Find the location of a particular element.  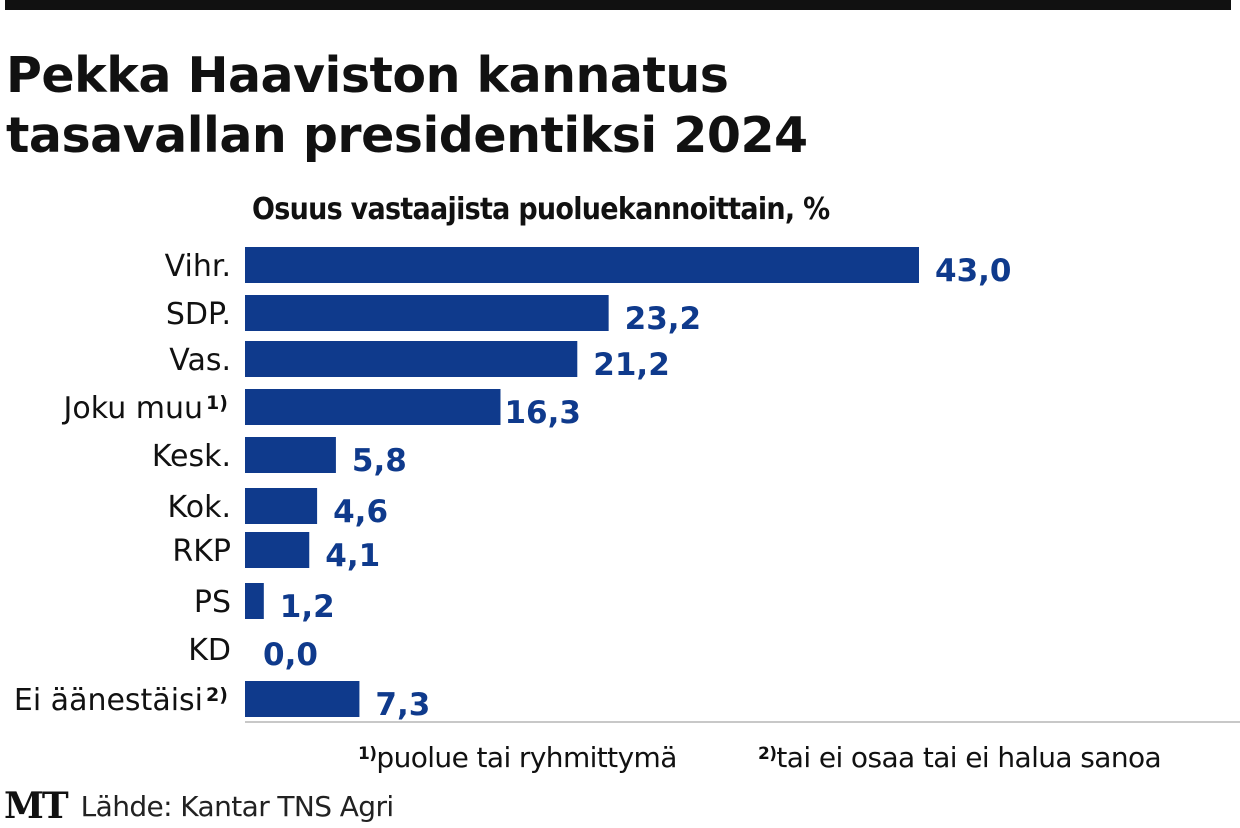

value-label-rkp: 4,1 is located at coordinates (352, 556).